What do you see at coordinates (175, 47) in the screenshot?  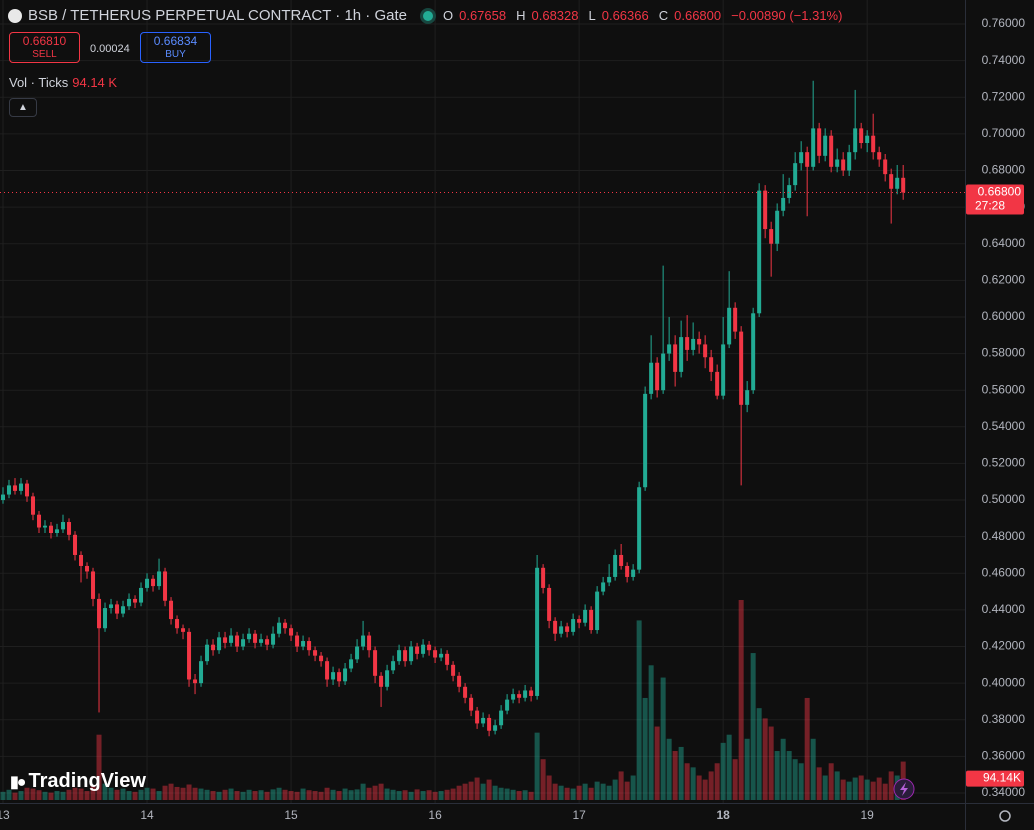 I see `buy-button: 0.66834 BUY` at bounding box center [175, 47].